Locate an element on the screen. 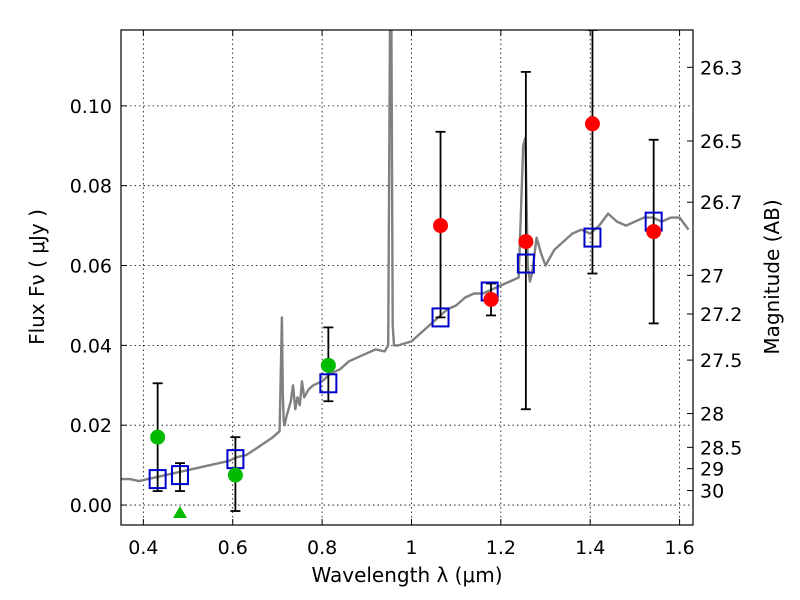  magnitude-tick-label: 27.5 is located at coordinates (721, 361).